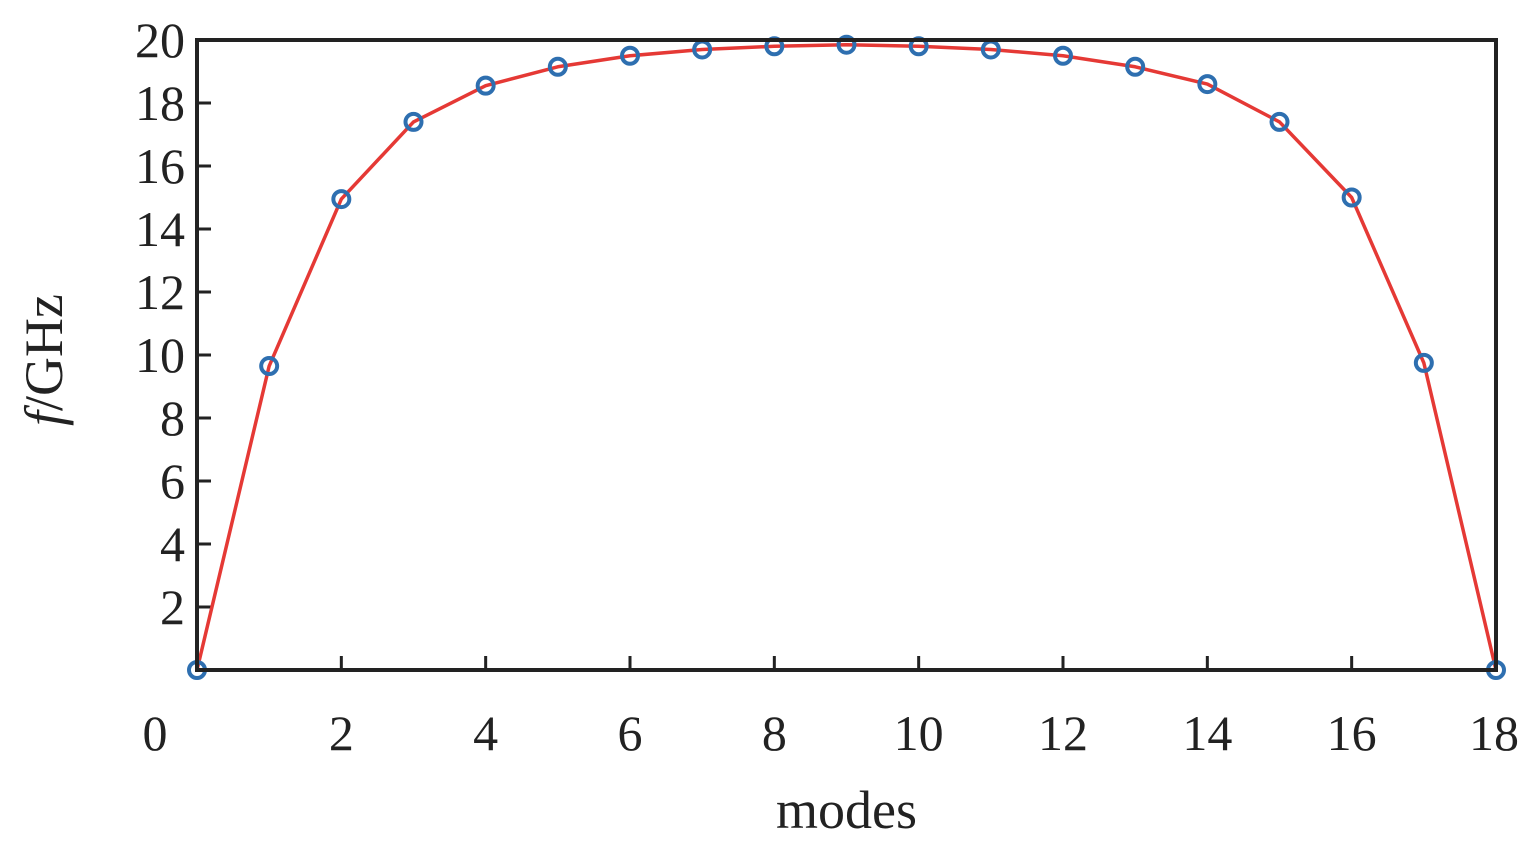 The image size is (1535, 847). Describe the element at coordinates (846, 810) in the screenshot. I see `x-axis-label: modes` at that location.